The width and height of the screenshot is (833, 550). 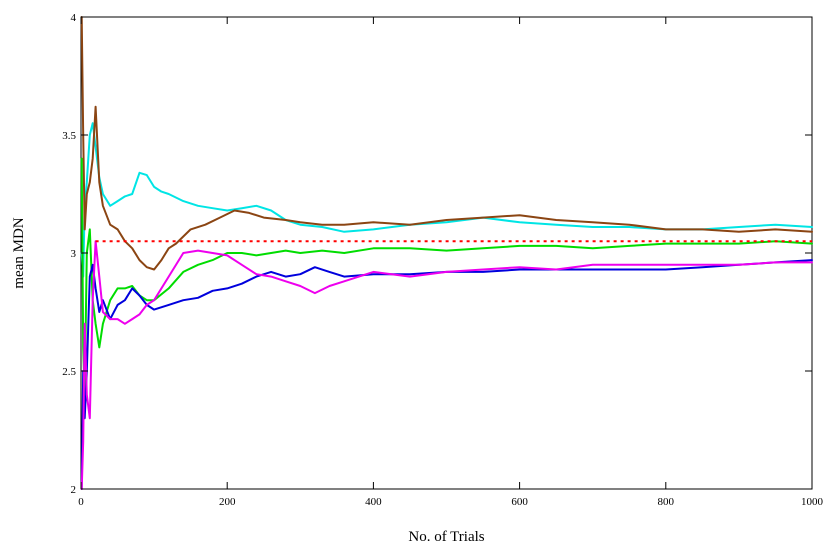 What do you see at coordinates (74, 490) in the screenshot?
I see `y-tick-label: 2` at bounding box center [74, 490].